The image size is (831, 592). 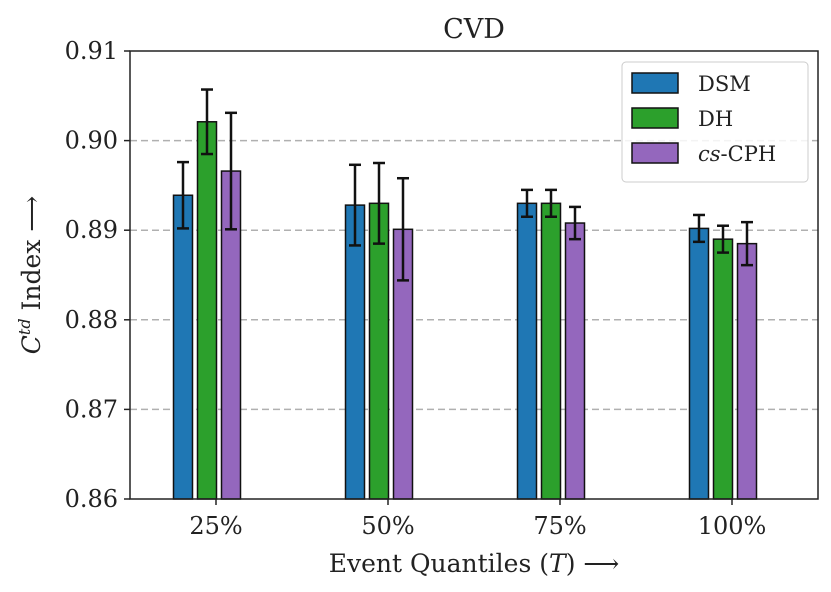 What do you see at coordinates (655, 83) in the screenshot?
I see `legend-swatch-dsm` at bounding box center [655, 83].